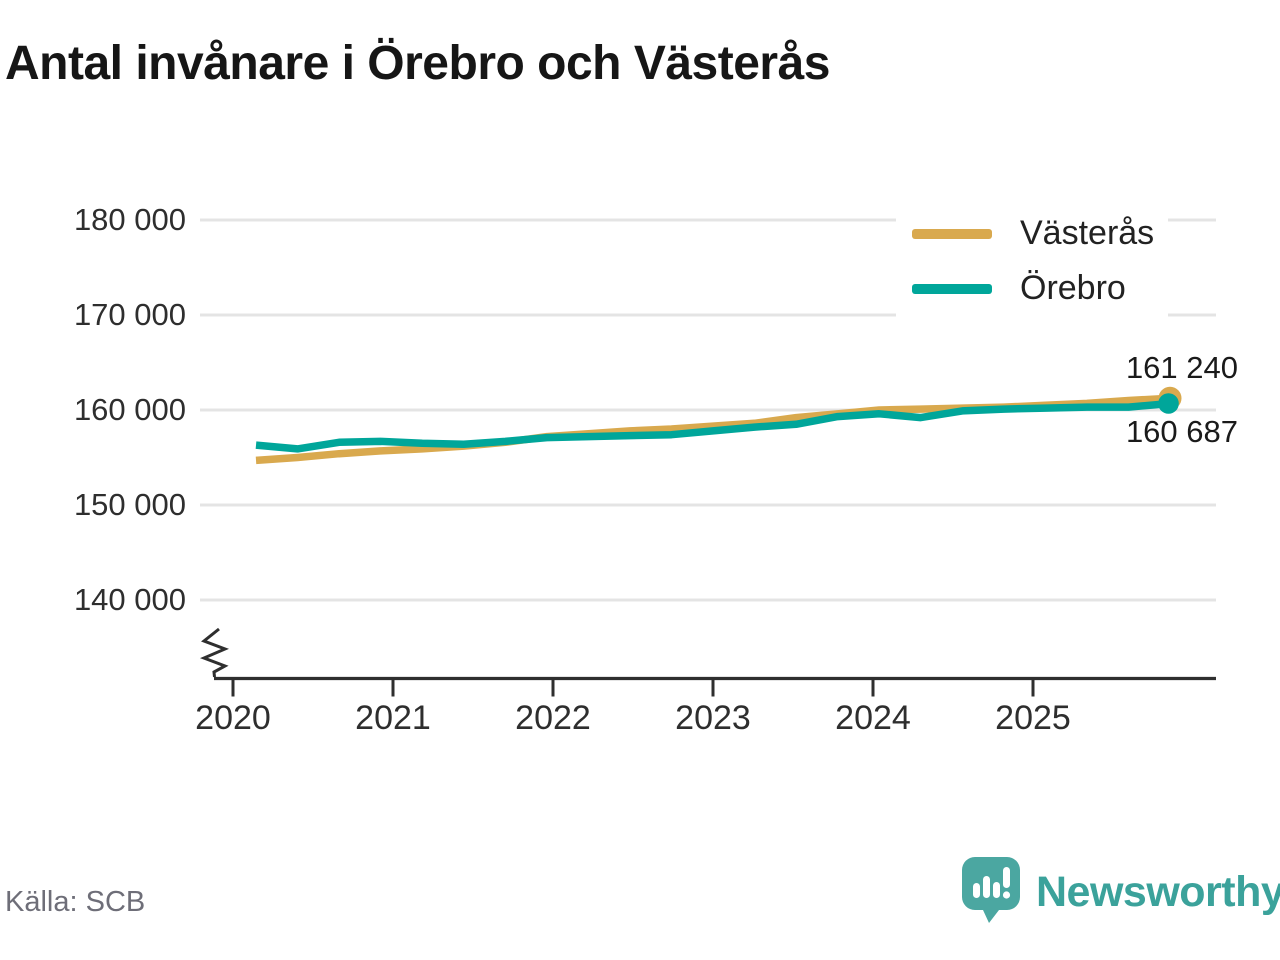 The height and width of the screenshot is (960, 1280). What do you see at coordinates (1181, 367) in the screenshot?
I see `end-value-label-vasteras: 161 240` at bounding box center [1181, 367].